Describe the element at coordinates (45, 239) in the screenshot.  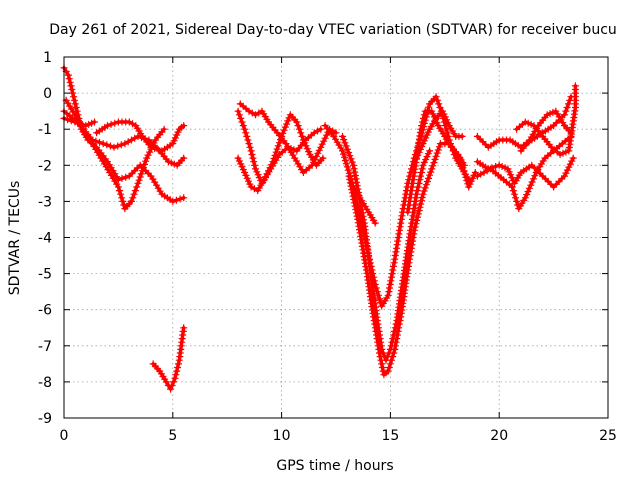
I see `y-tick-label-5: -4` at that location.